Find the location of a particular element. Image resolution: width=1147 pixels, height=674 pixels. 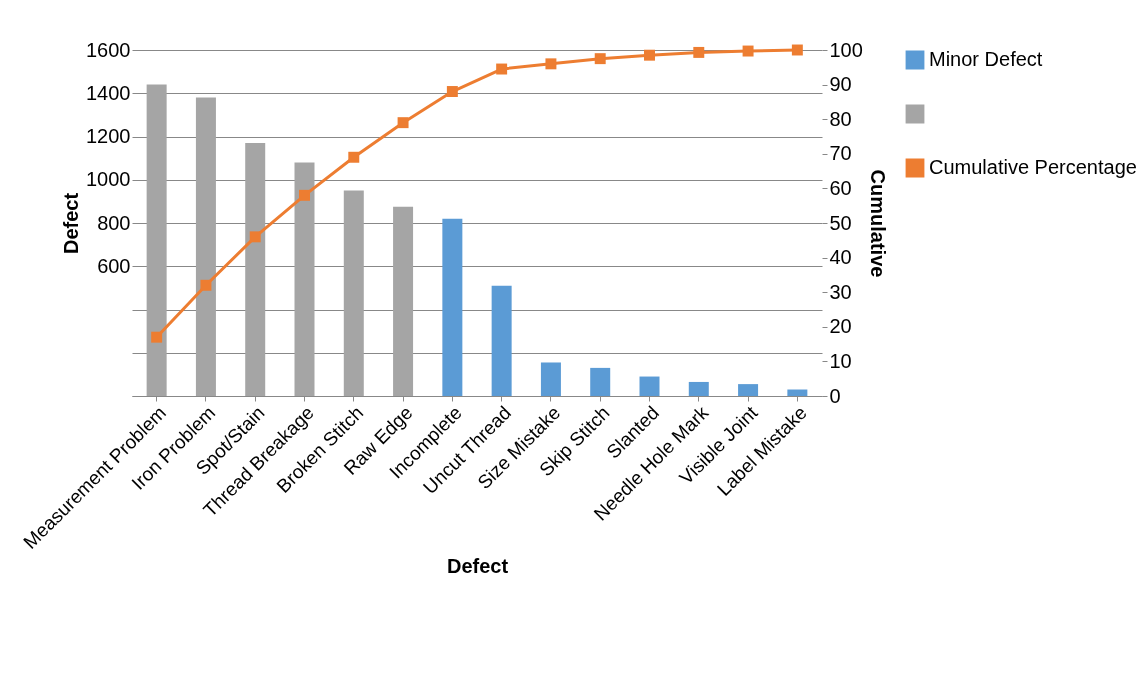

y-tick-label: 1200 is located at coordinates (108, 136).